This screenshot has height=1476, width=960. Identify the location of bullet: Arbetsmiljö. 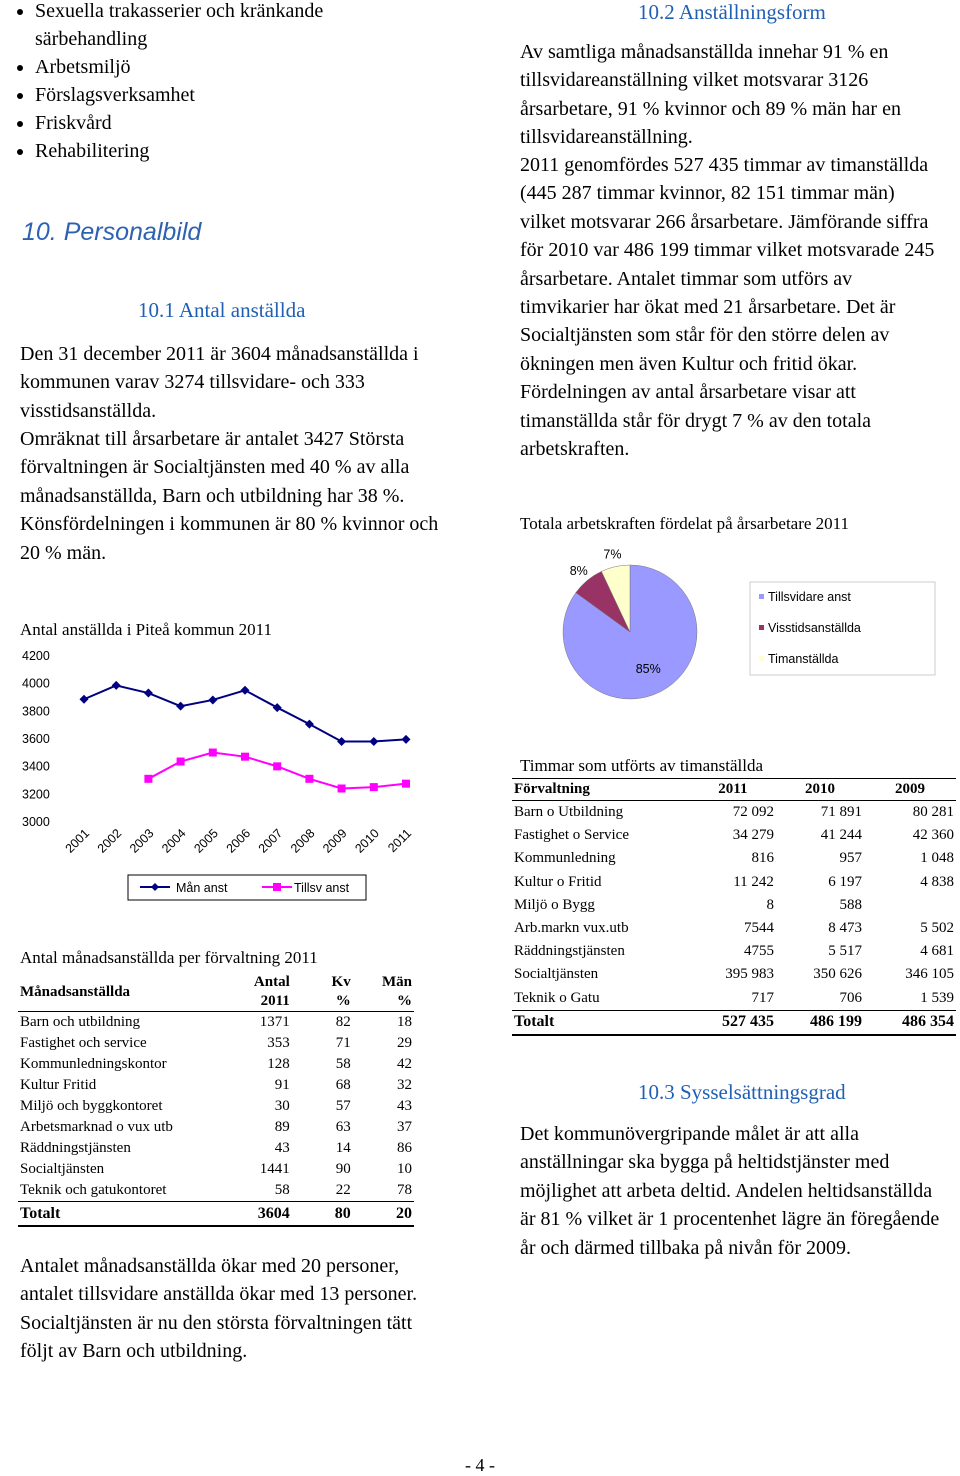
(235, 67).